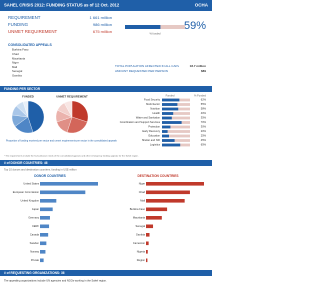 The height and width of the screenshot is (305, 320). I want to click on sector-label: 55%, so click(204, 104).